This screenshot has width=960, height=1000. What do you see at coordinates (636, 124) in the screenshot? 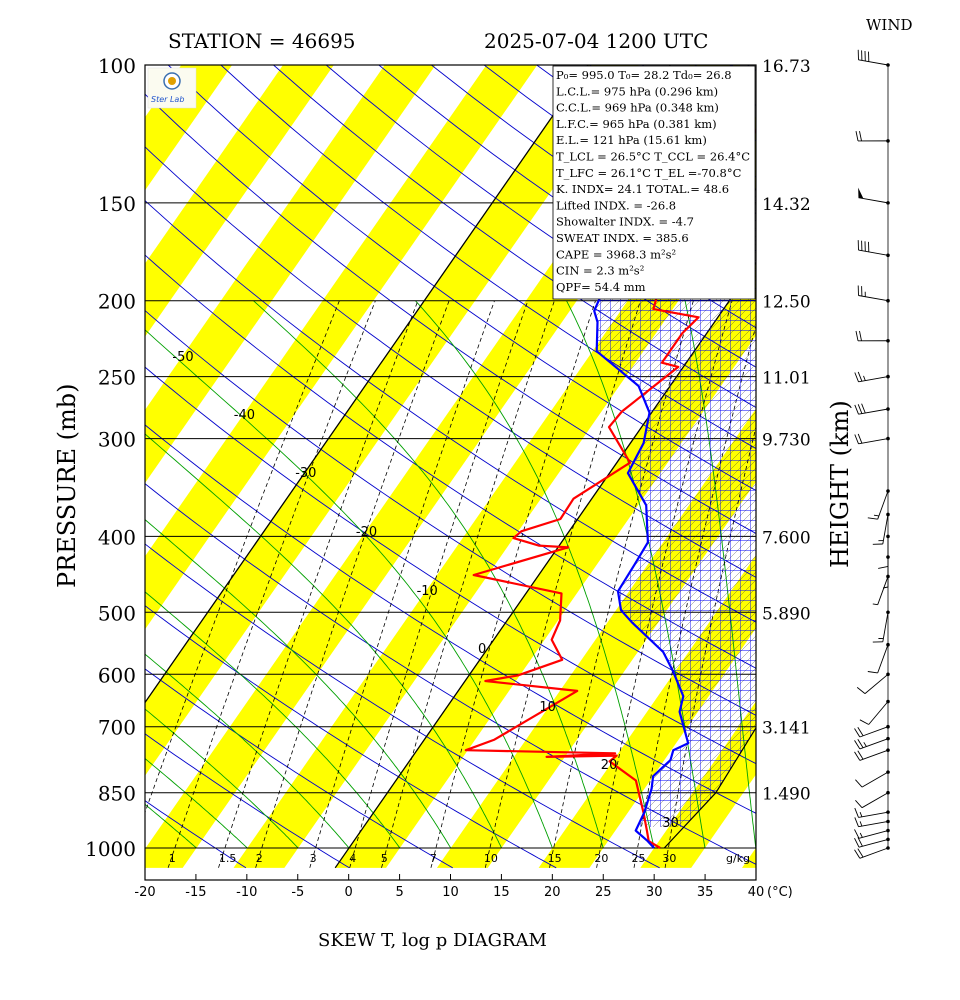
I see `index-row: L.F.C.= 965 hPa (0.381 km)` at bounding box center [636, 124].